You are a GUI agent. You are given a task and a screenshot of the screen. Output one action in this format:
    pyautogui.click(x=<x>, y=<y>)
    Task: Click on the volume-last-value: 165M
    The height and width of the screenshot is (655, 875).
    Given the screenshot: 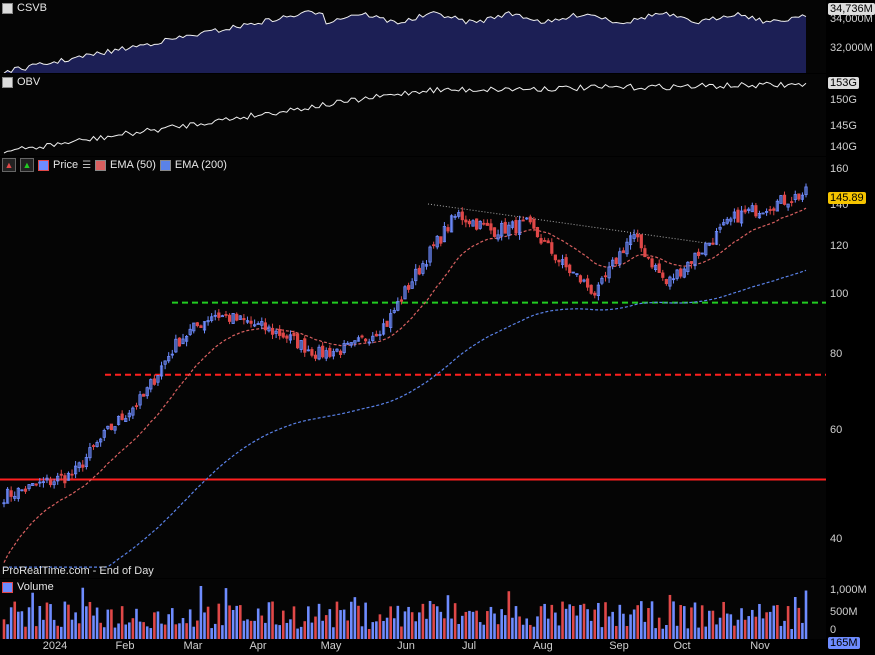 What is the action you would take?
    pyautogui.click(x=844, y=643)
    